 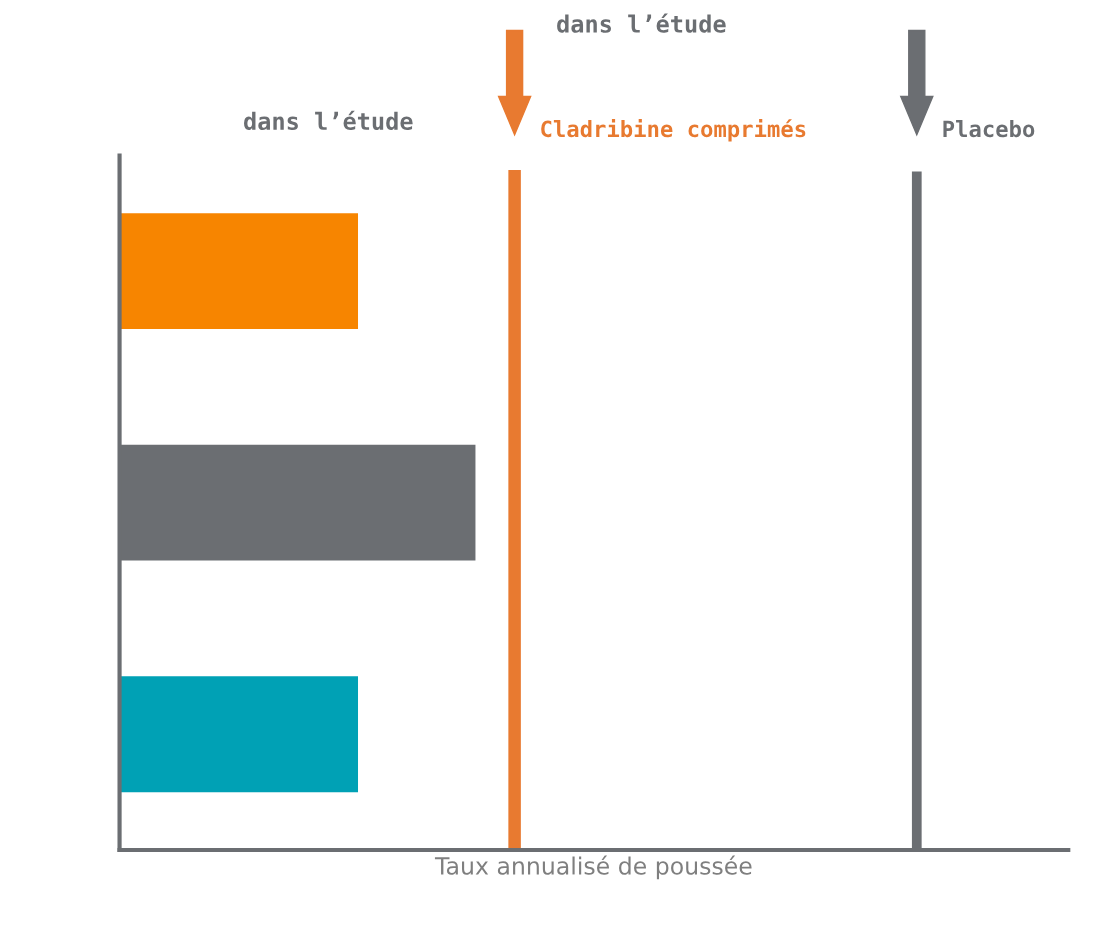 I want to click on x-axis-title: Taux annualisé de poussée, so click(x=593, y=867).